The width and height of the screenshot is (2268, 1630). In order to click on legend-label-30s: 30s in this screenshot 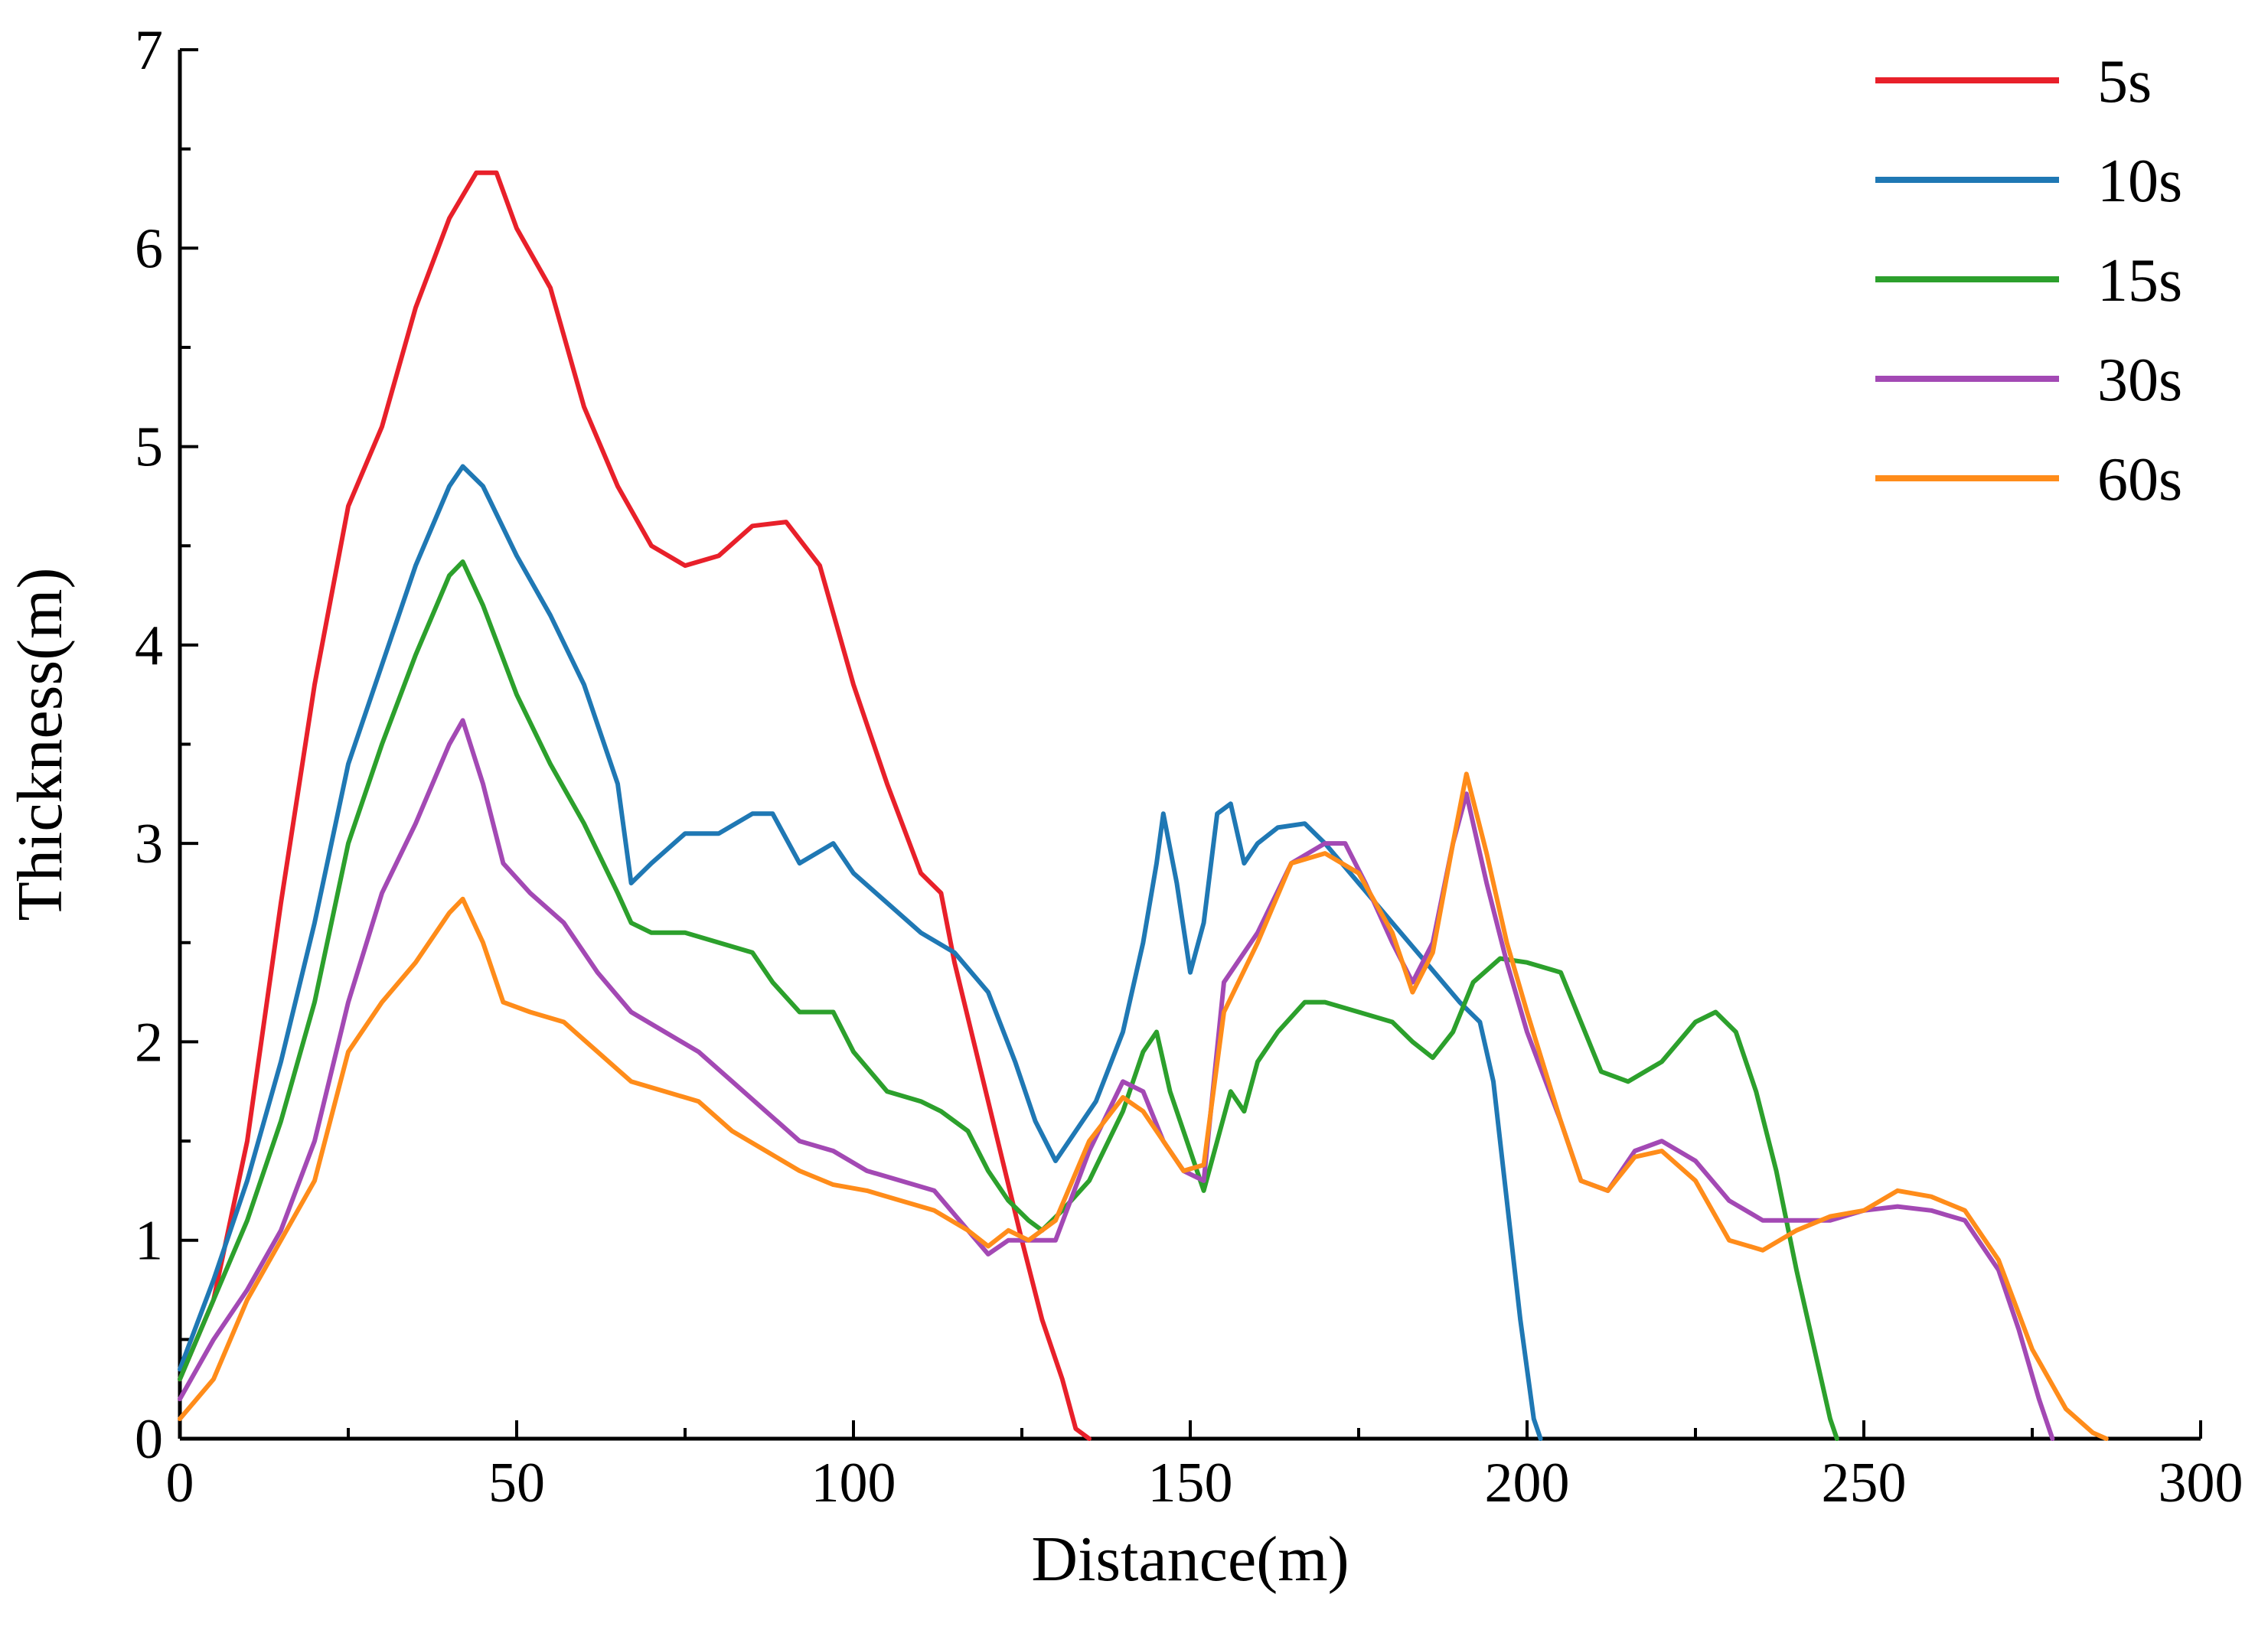, I will do `click(2139, 380)`.